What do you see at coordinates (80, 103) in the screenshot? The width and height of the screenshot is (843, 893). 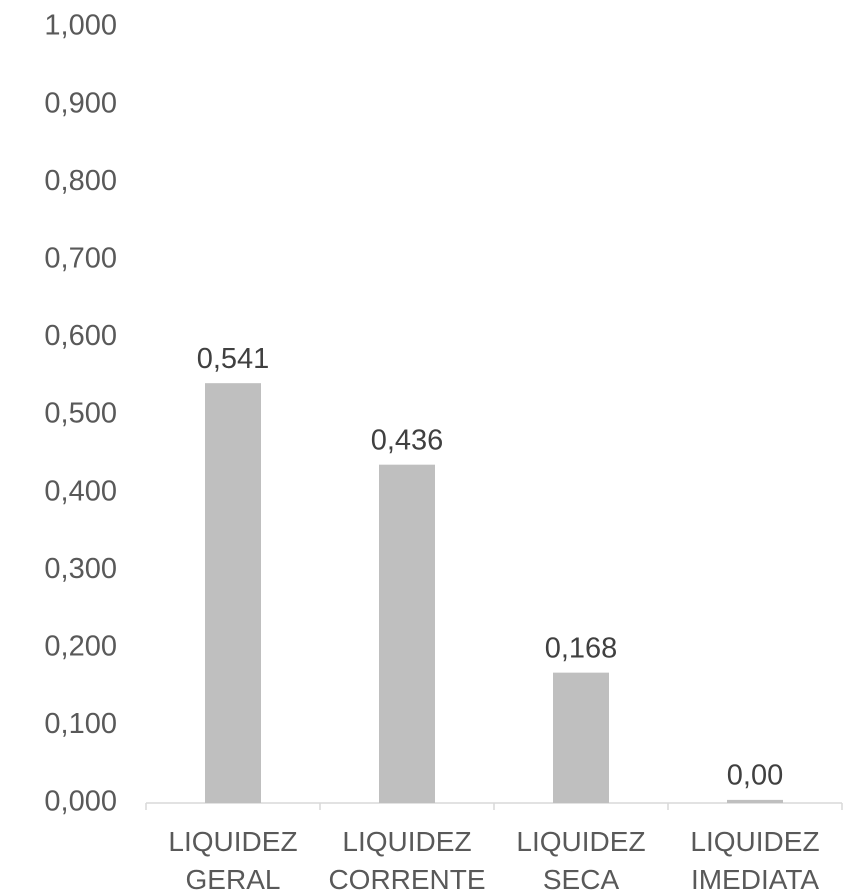 I see `y-tick-label: 0,900` at bounding box center [80, 103].